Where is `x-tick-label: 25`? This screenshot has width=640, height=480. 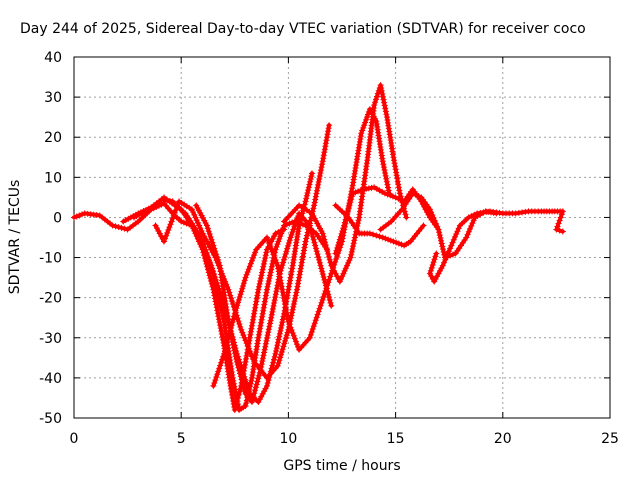
x-tick-label: 25 is located at coordinates (610, 439).